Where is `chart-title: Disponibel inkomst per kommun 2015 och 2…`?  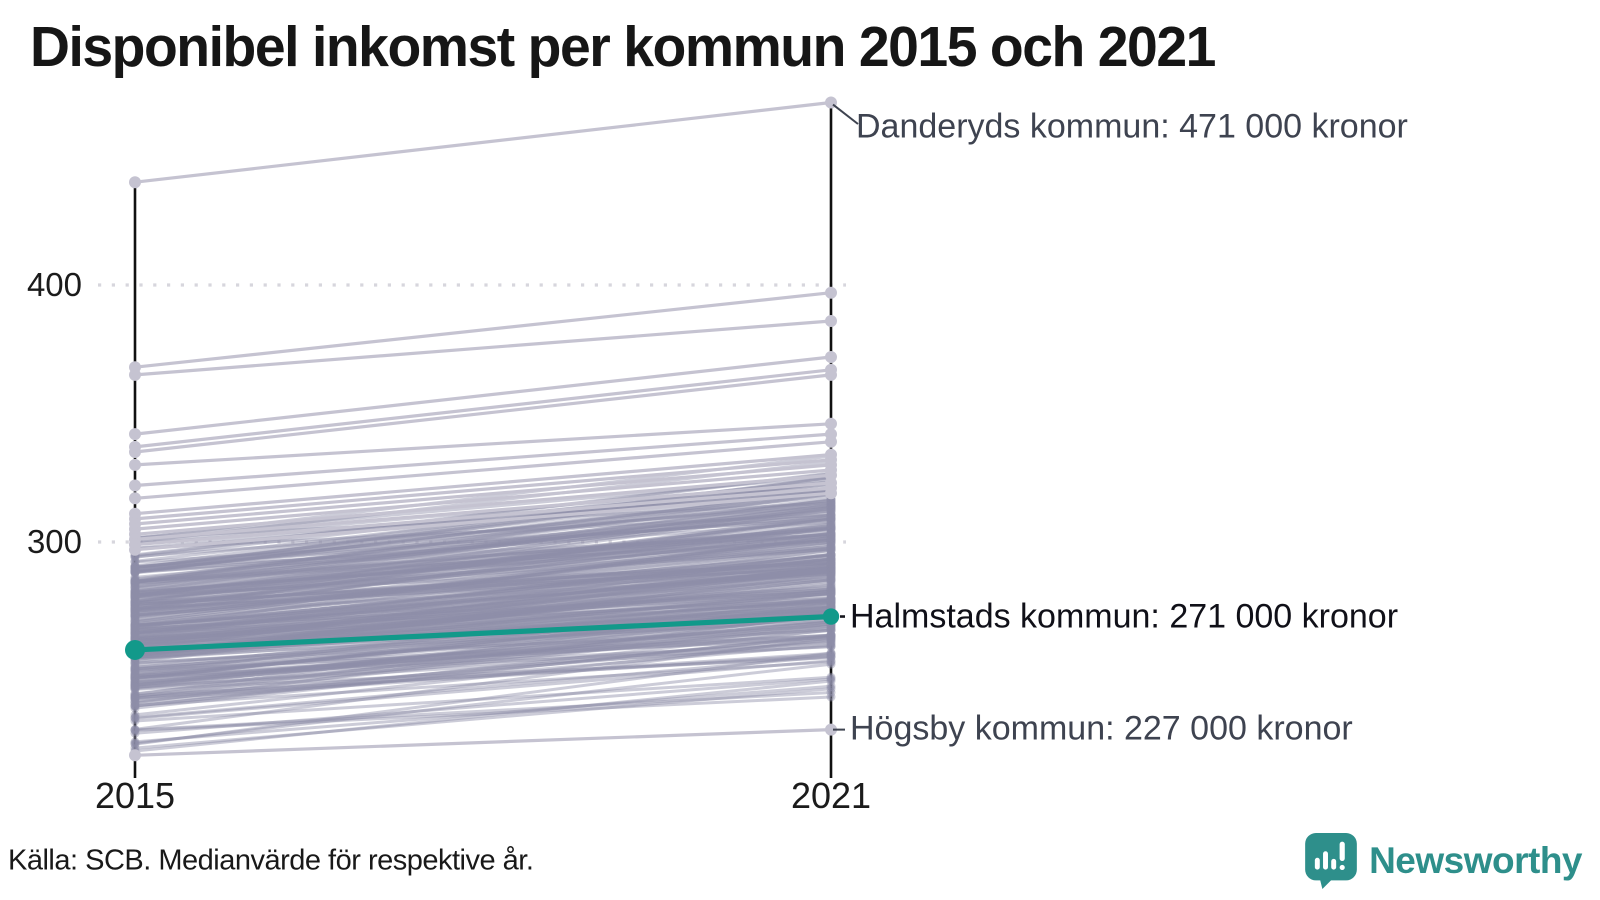 chart-title: Disponibel inkomst per kommun 2015 och 2… is located at coordinates (623, 47).